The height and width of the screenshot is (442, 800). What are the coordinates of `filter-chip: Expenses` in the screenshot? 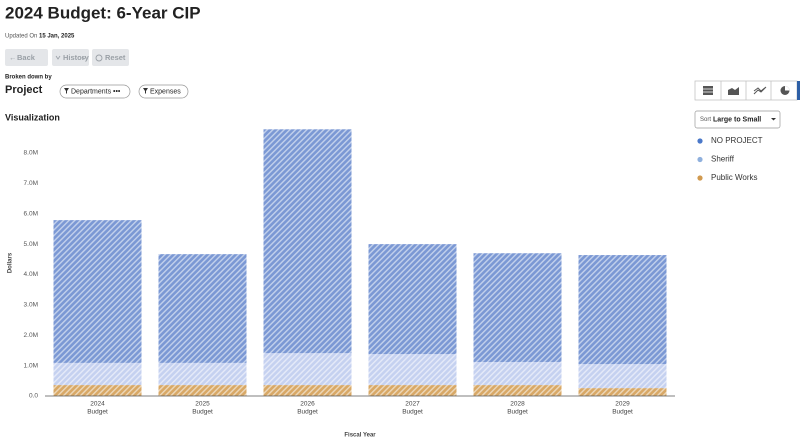 It's located at (163, 91).